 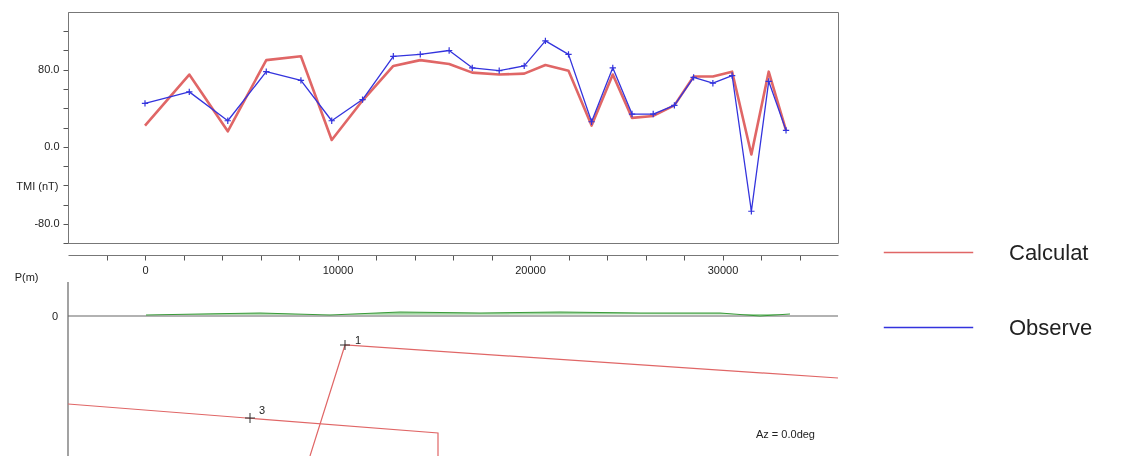 I want to click on text: Az = 0.0deg, so click(x=785, y=434).